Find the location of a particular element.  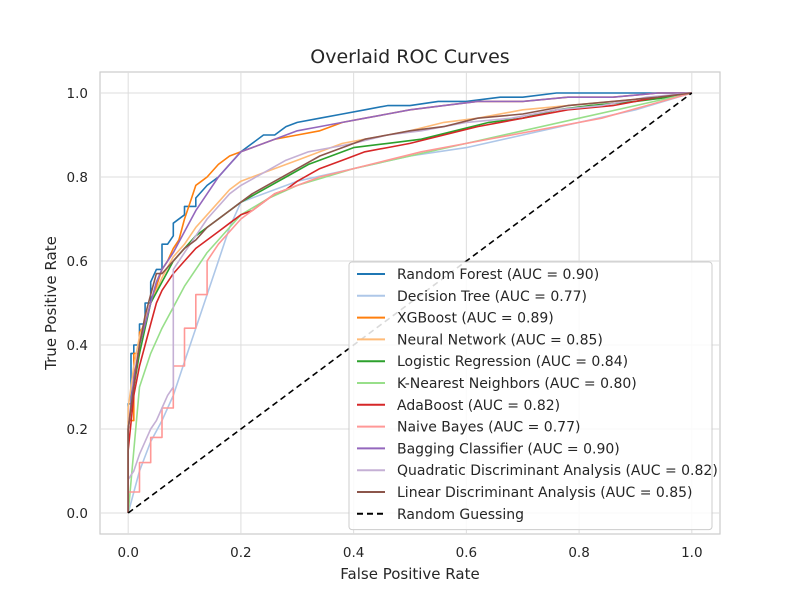

x-tick-label: 0.2 is located at coordinates (240, 553).